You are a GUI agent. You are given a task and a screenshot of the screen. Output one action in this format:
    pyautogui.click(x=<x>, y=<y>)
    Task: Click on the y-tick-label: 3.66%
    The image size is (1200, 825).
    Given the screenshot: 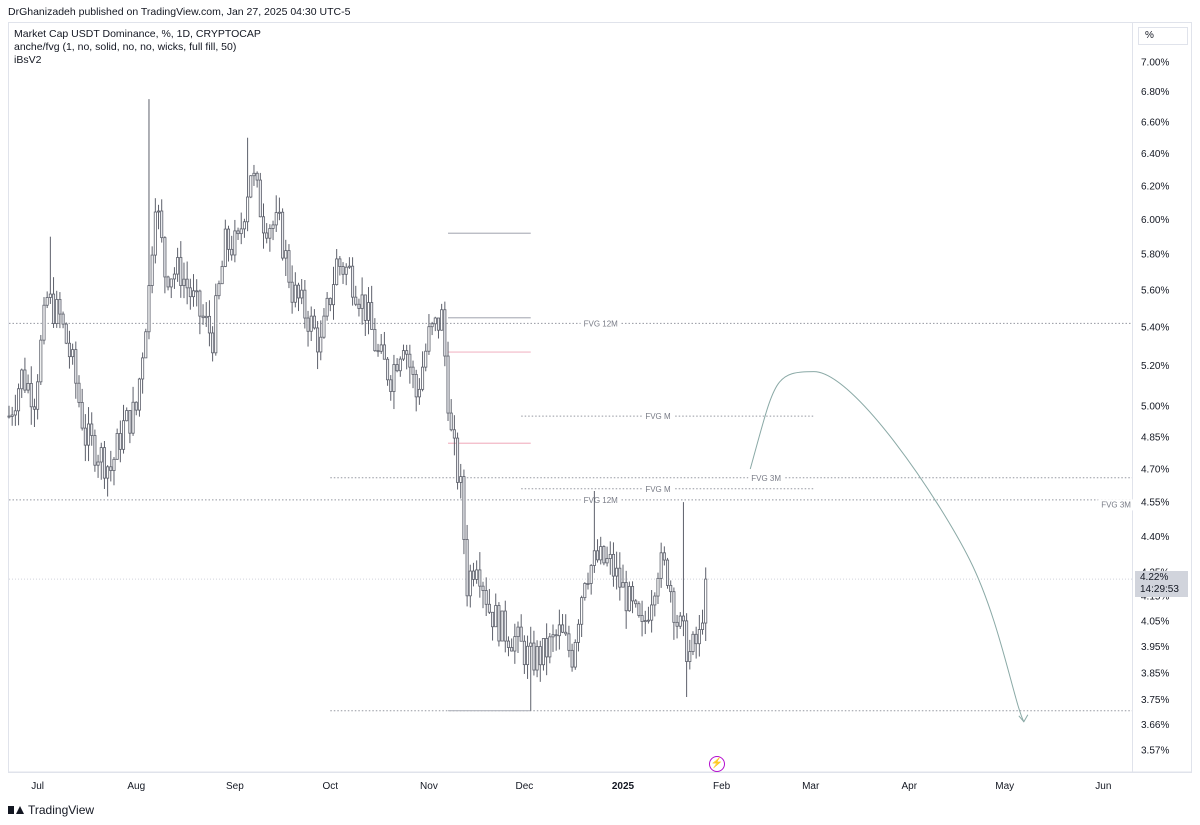 What is the action you would take?
    pyautogui.click(x=1155, y=725)
    